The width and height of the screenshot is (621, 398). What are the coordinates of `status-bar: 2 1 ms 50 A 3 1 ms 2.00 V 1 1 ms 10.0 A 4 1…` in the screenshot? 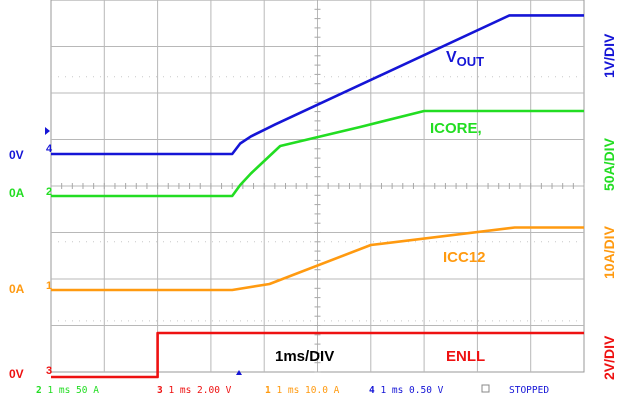 It's located at (292, 383).